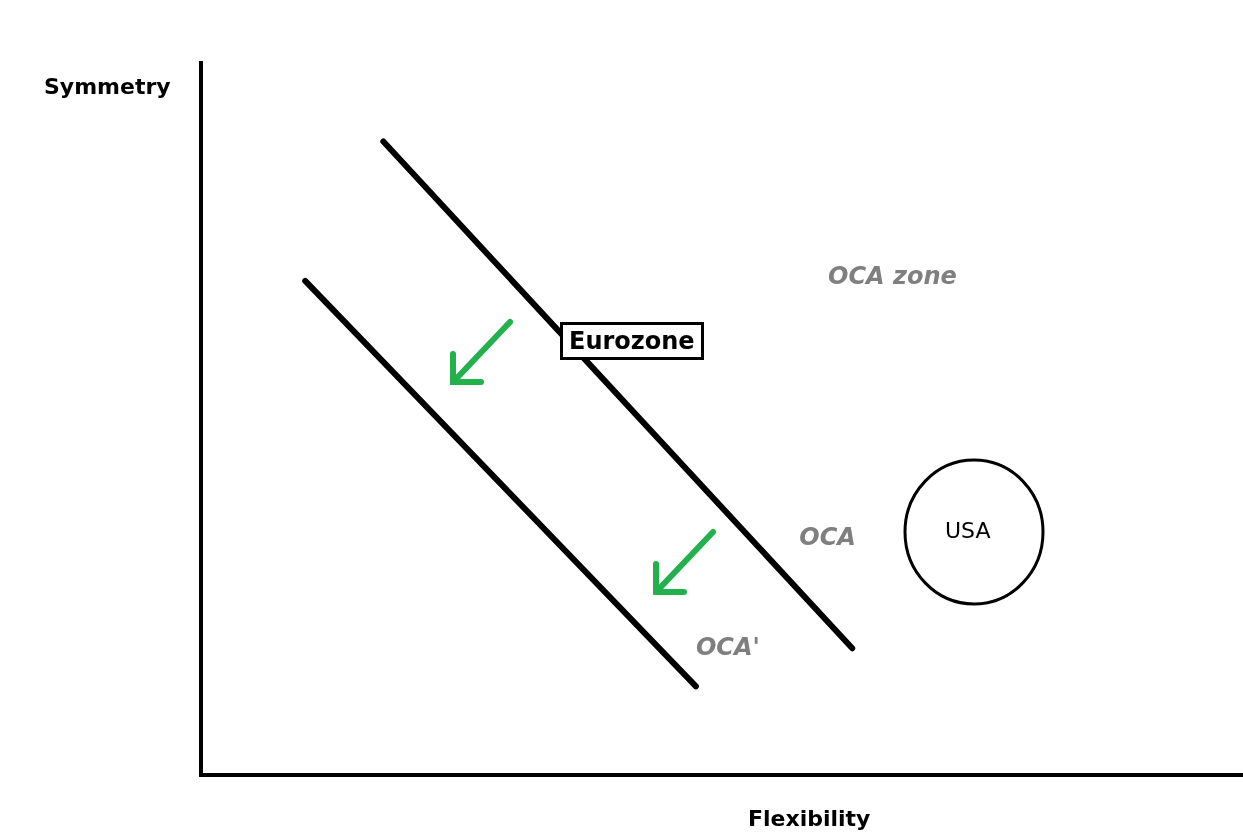  What do you see at coordinates (727, 646) in the screenshot?
I see `series-label: OCA'` at bounding box center [727, 646].